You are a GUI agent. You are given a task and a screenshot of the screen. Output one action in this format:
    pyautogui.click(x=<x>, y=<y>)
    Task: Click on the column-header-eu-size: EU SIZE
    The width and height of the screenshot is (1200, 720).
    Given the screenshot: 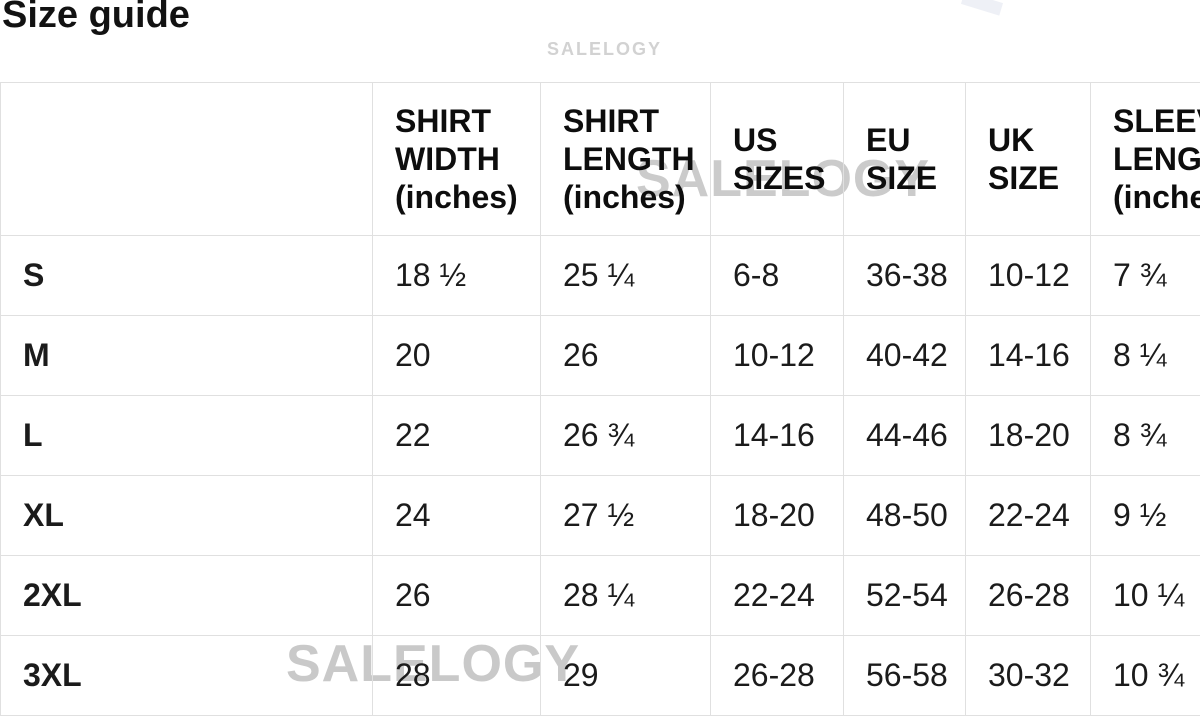 What is the action you would take?
    pyautogui.click(x=904, y=159)
    